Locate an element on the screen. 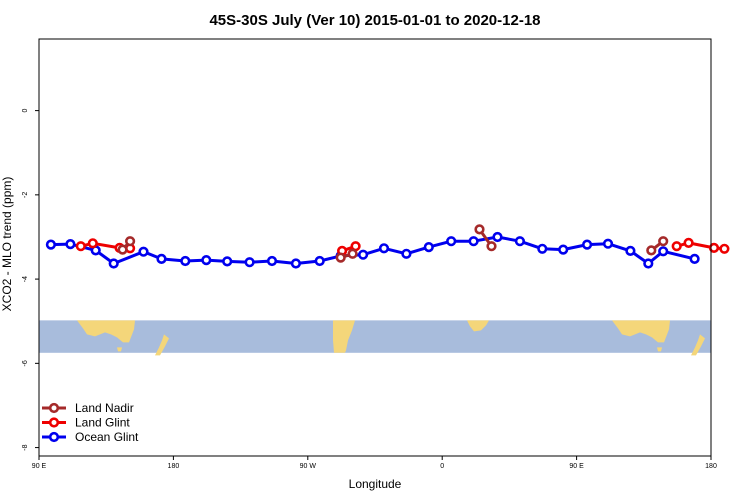 Image resolution: width=750 pixels, height=500 pixels. legend-entry: Ocean Glint is located at coordinates (90, 437).